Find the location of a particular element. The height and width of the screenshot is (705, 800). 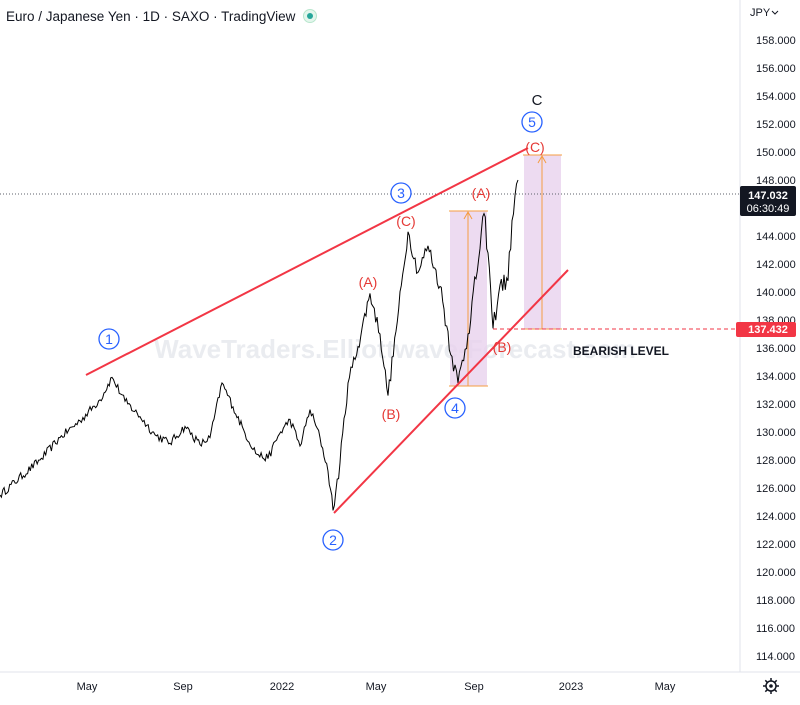

svg-text: 2 is located at coordinates (333, 540).